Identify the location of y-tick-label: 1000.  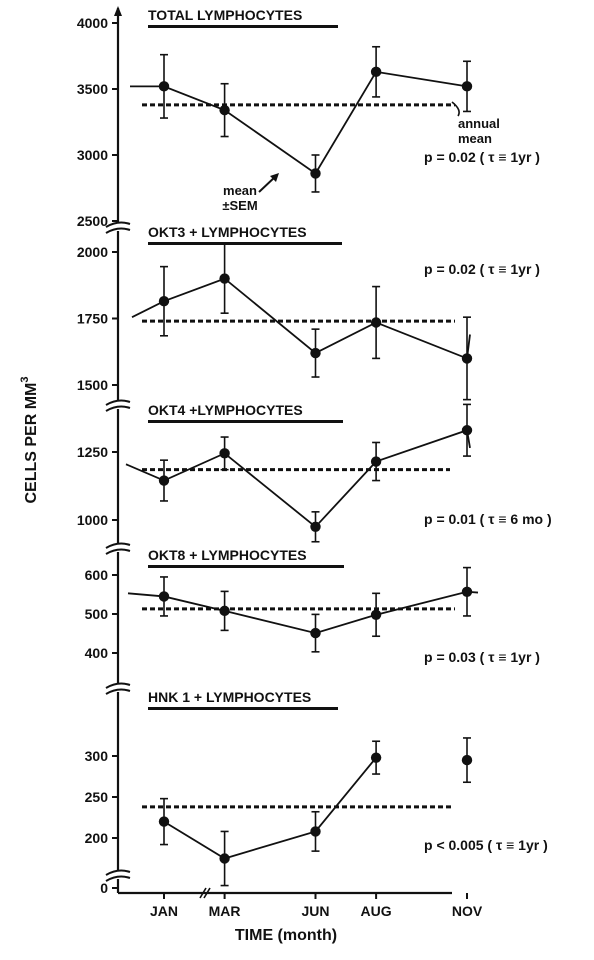
(92, 520).